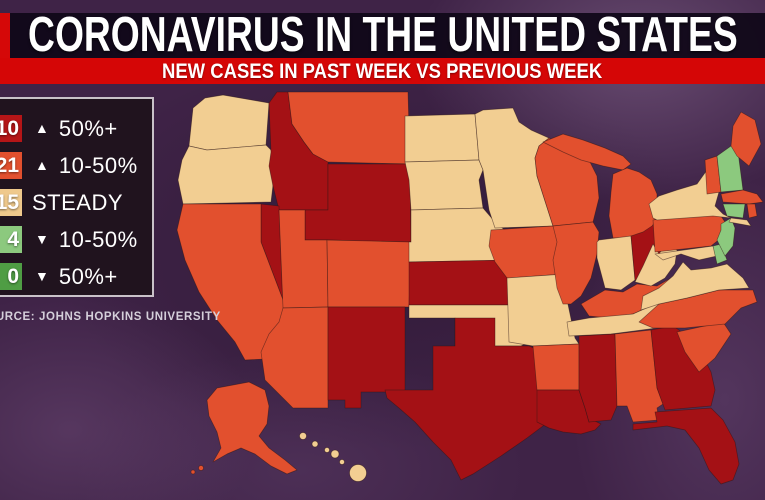 The image size is (765, 500). I want to click on title-banner: CORONAVIRUS IN THE UNITED STATES, so click(382, 35).